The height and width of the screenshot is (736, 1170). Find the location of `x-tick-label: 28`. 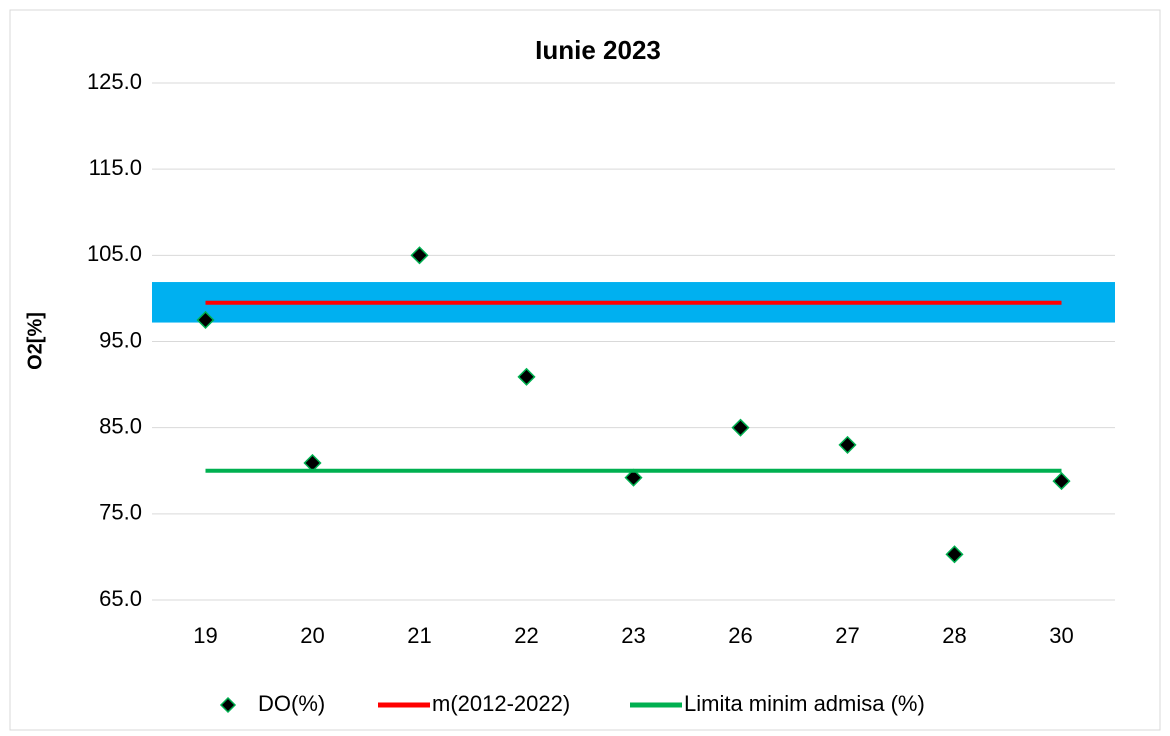

x-tick-label: 28 is located at coordinates (954, 635).